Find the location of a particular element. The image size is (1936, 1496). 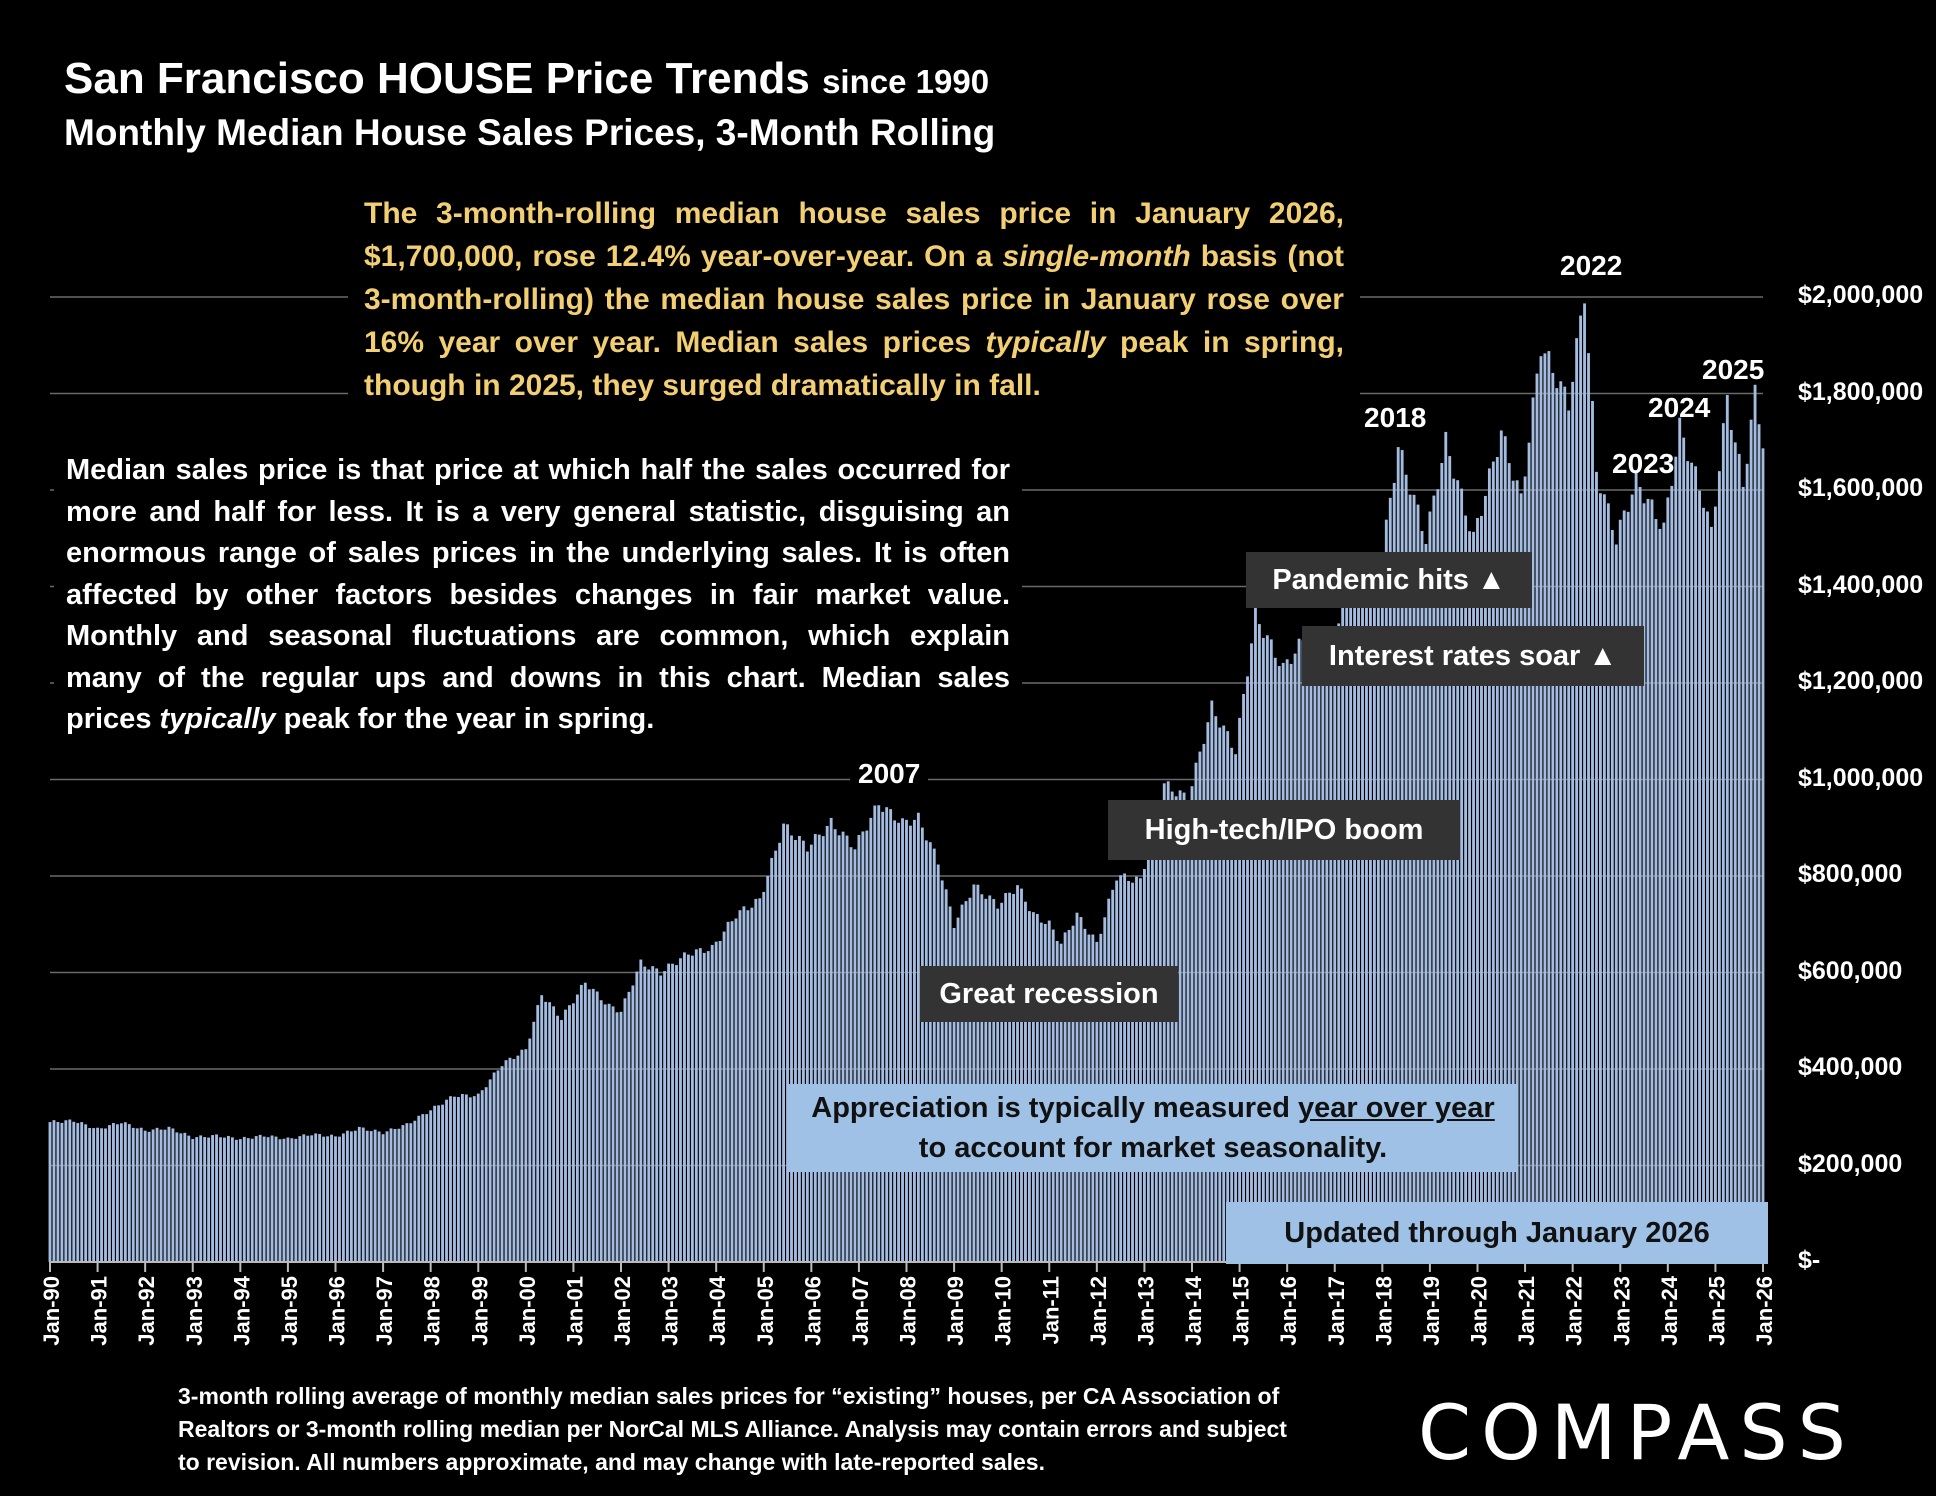

year-label-2023: 2023 is located at coordinates (1643, 463).